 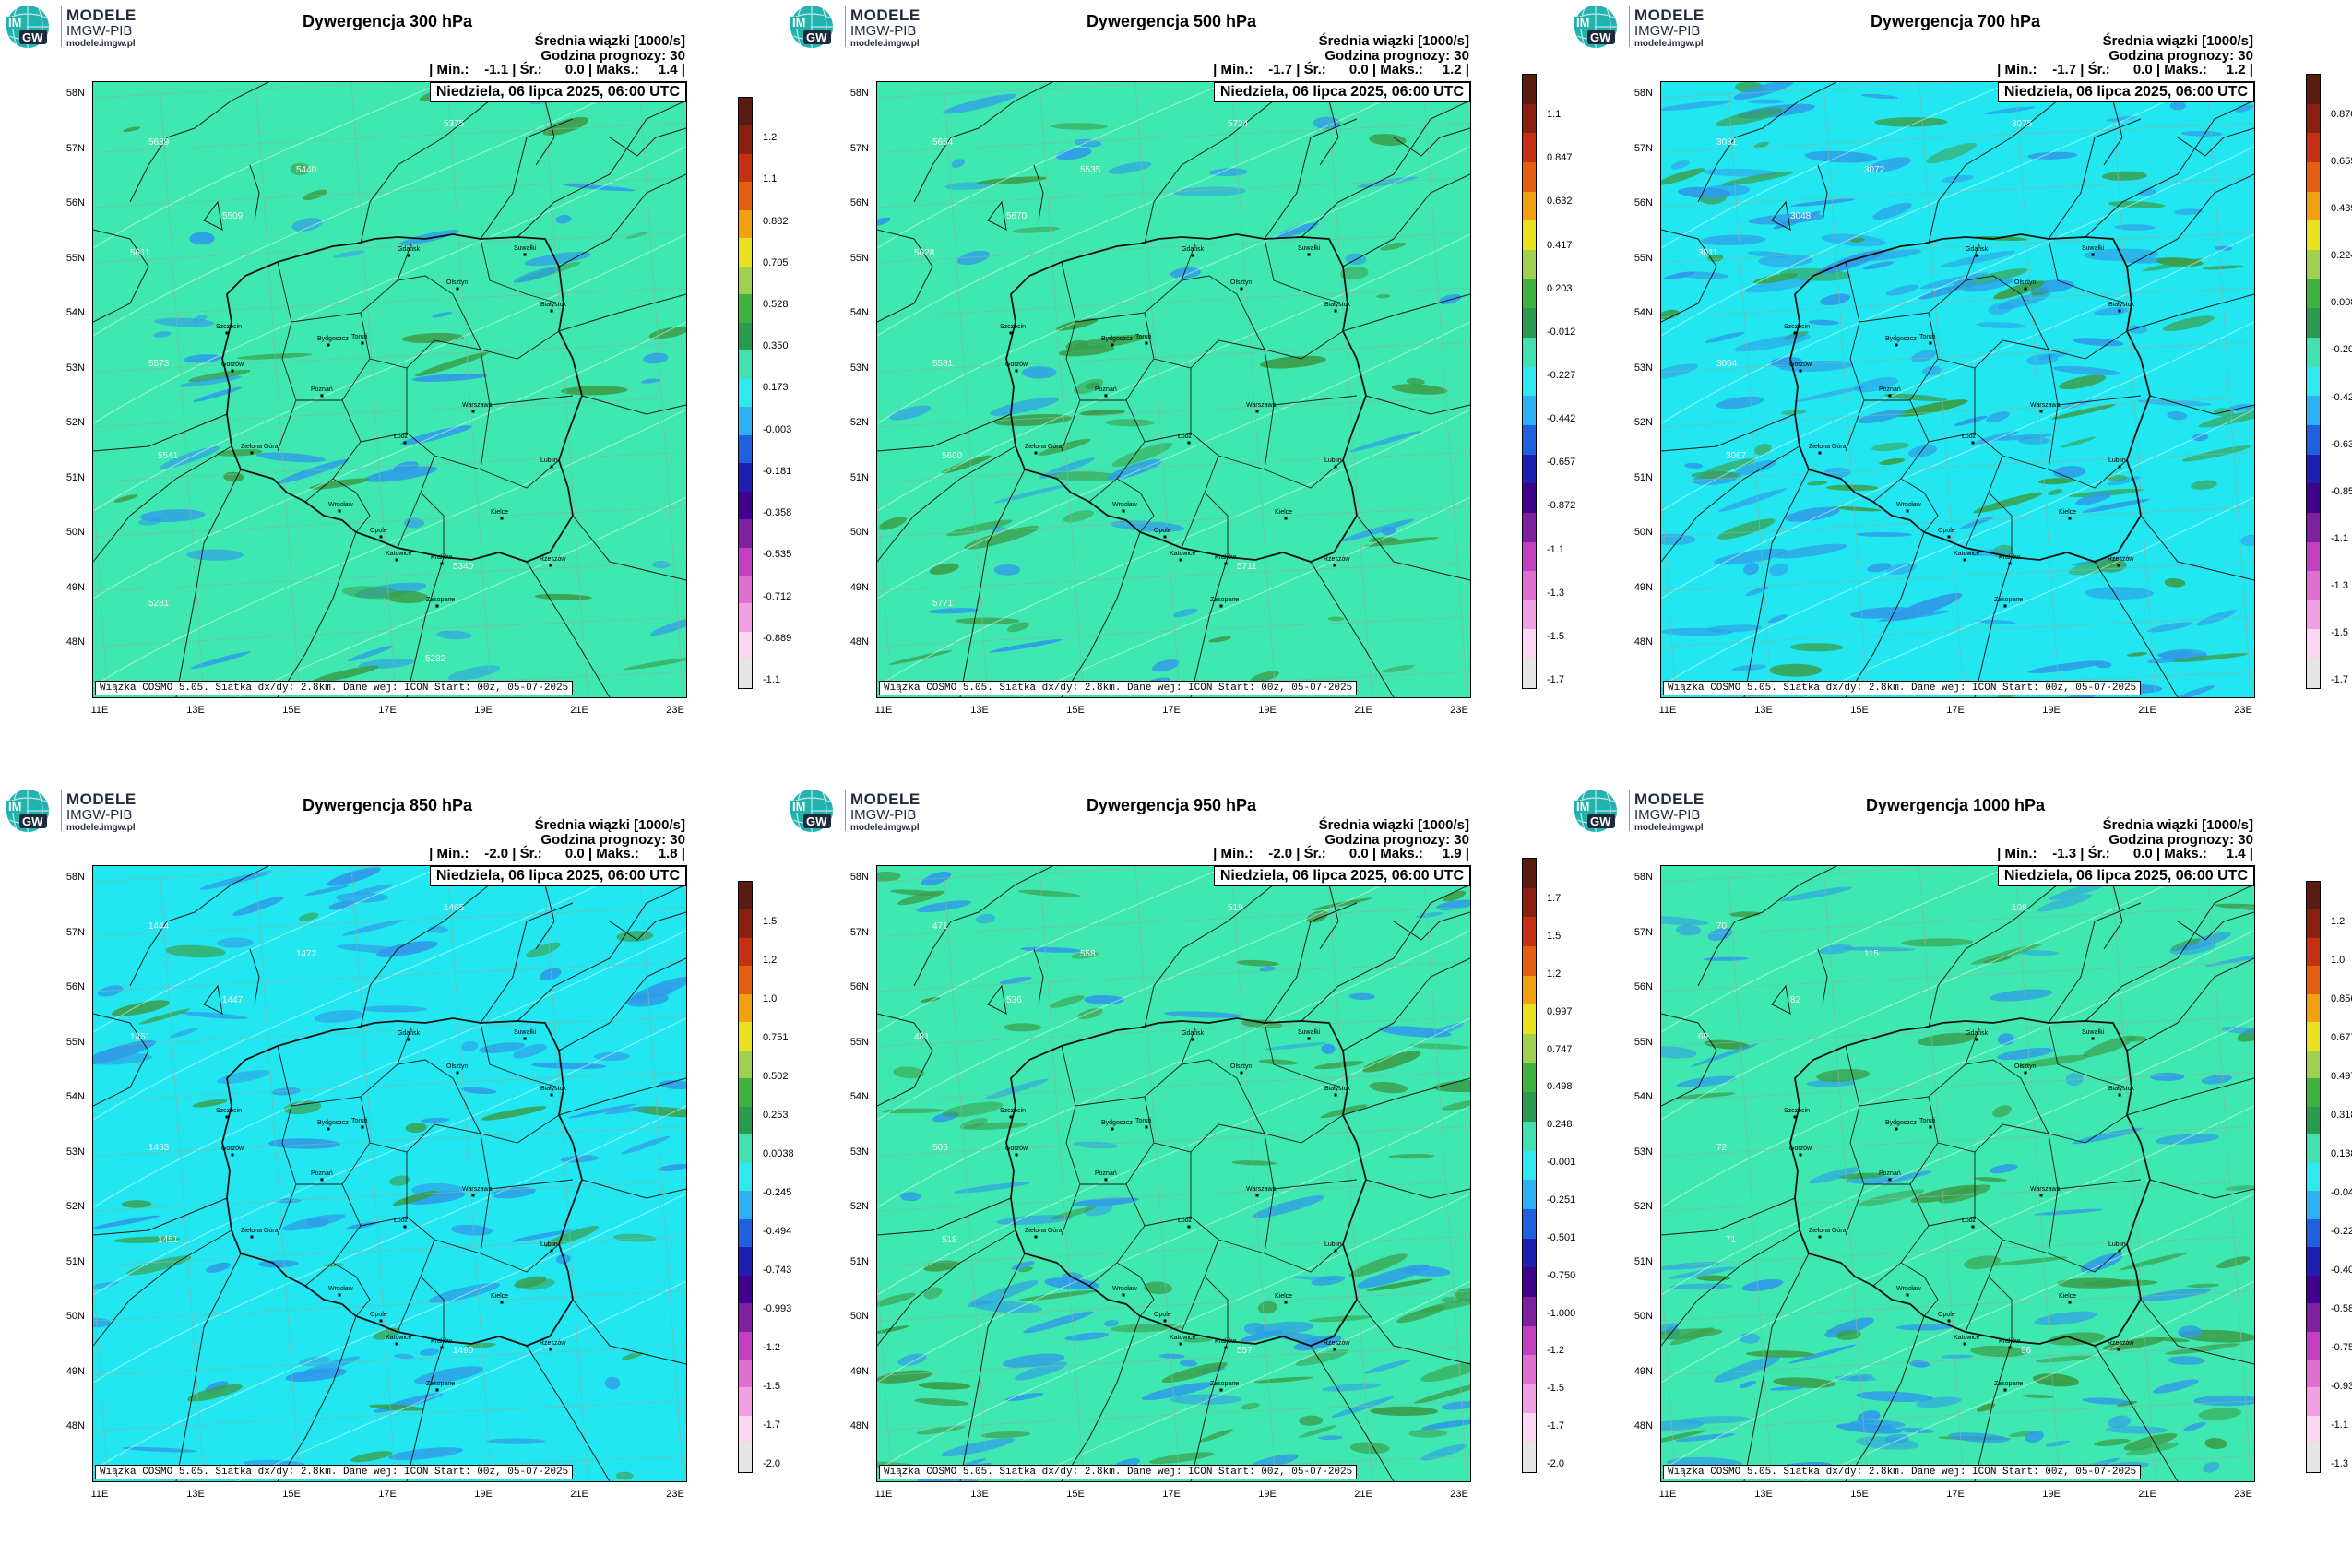 What do you see at coordinates (1560, 1049) in the screenshot?
I see `colorbar-tick: 0.747` at bounding box center [1560, 1049].